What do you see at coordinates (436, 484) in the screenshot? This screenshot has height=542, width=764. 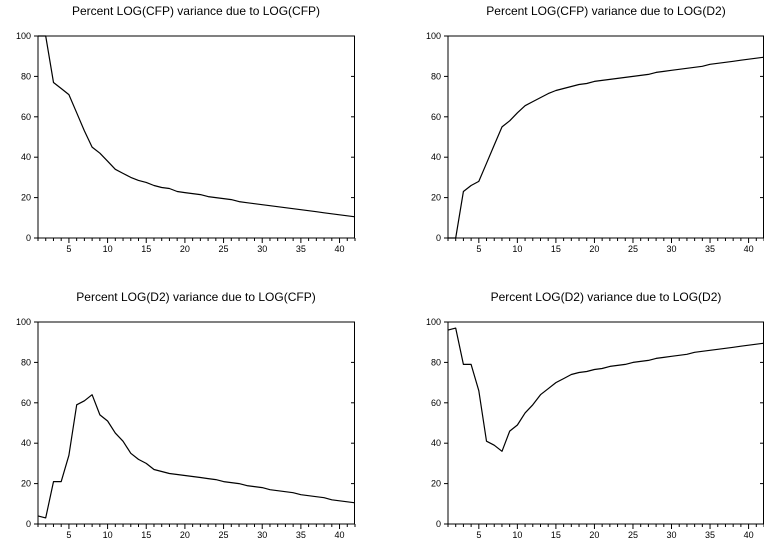 I see `panel-4-y-tick-label: 20` at bounding box center [436, 484].